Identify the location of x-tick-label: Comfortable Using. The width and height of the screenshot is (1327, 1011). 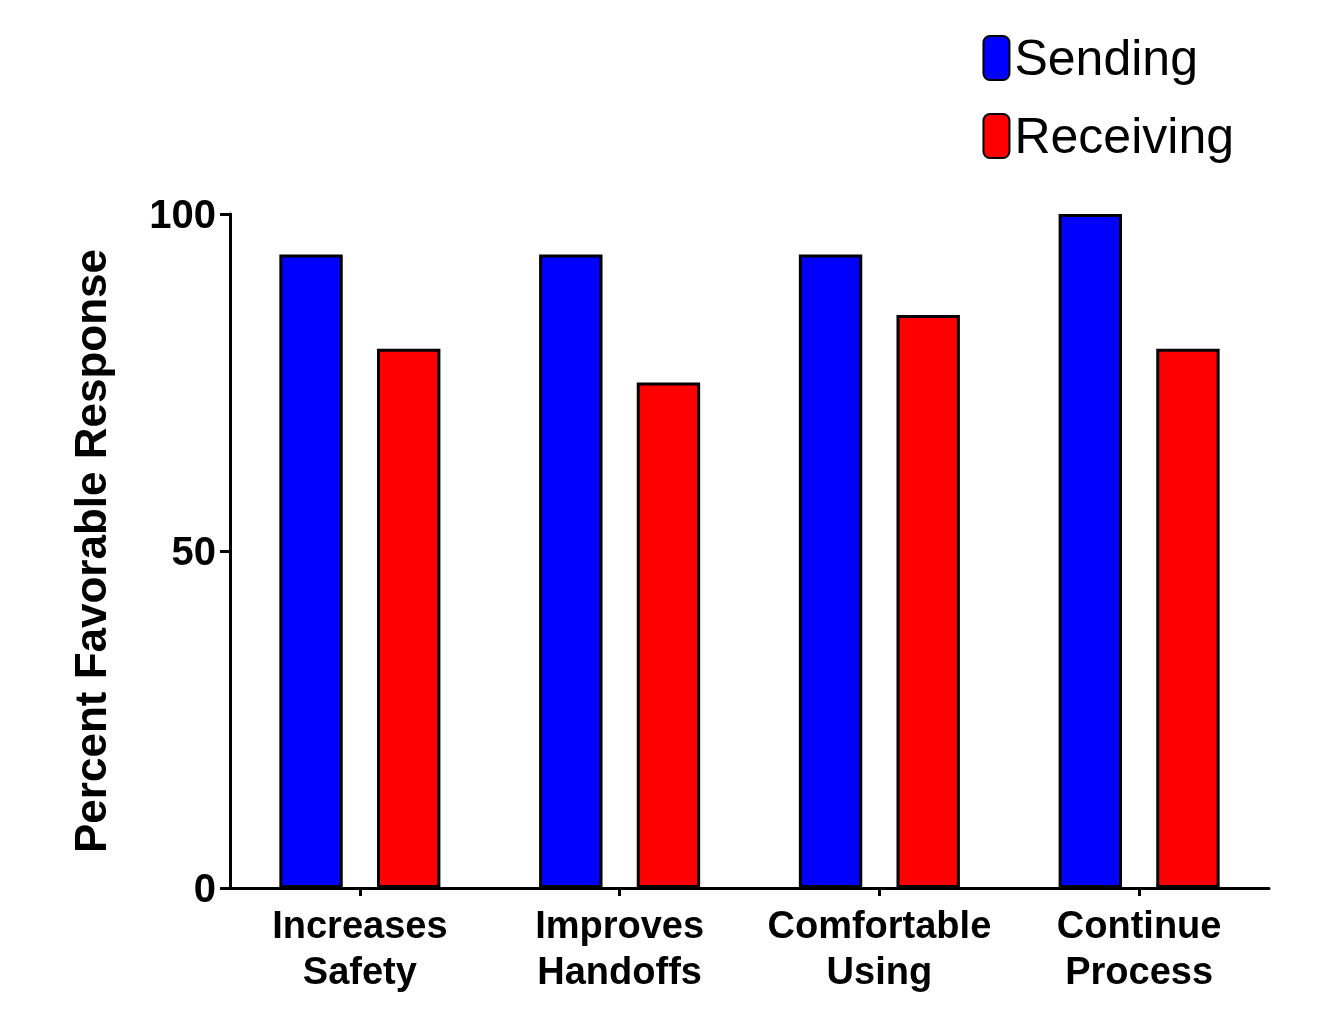
(879, 948).